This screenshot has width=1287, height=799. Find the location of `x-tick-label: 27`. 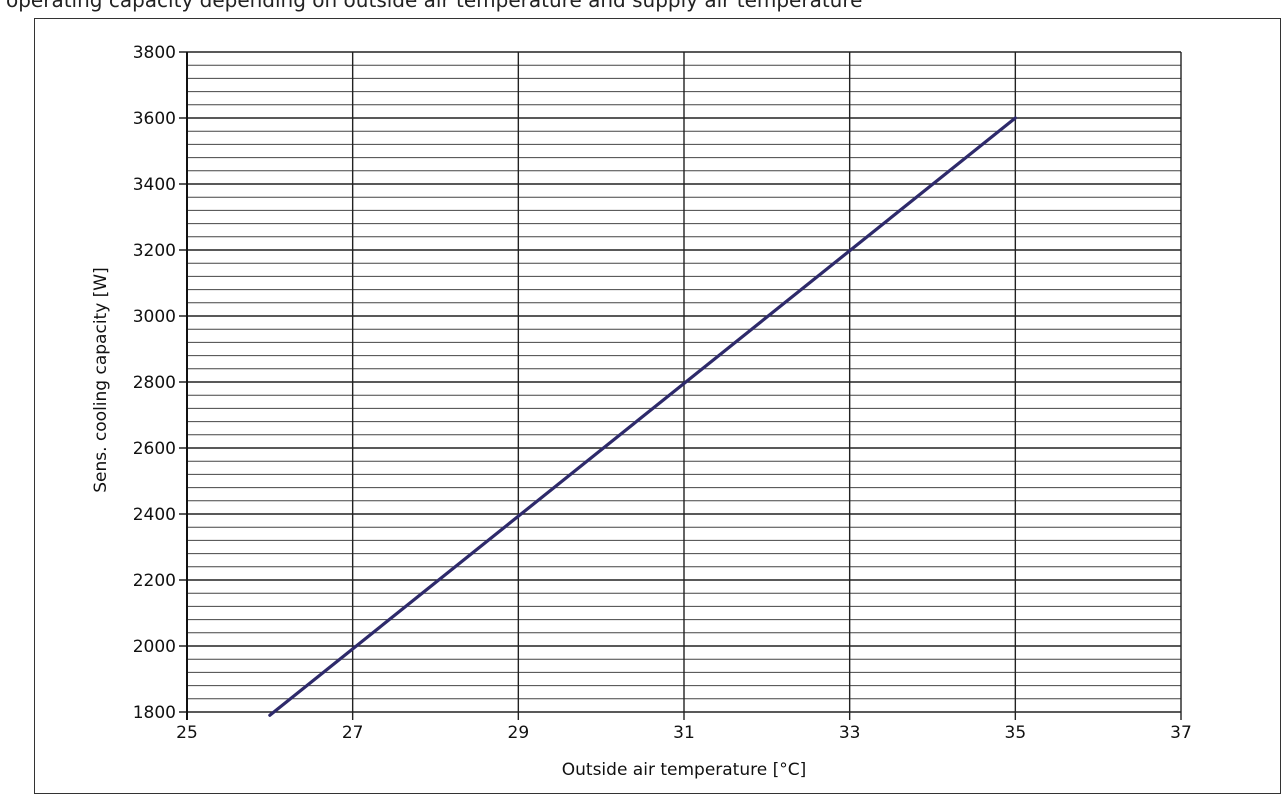

x-tick-label: 27 is located at coordinates (353, 733).